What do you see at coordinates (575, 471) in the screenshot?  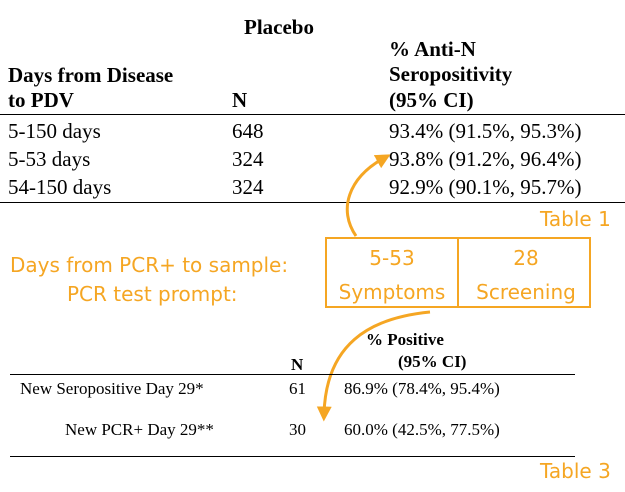 I see `table3-caption: Table 3` at bounding box center [575, 471].